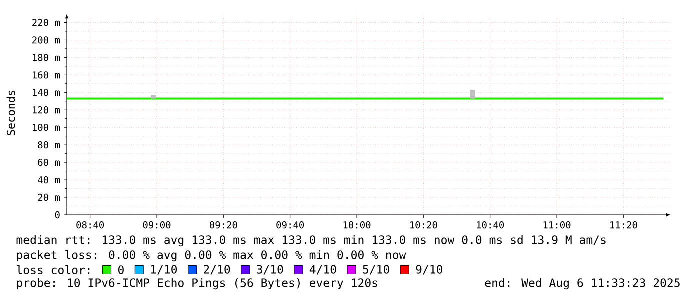 Image resolution: width=697 pixels, height=297 pixels. What do you see at coordinates (424, 225) in the screenshot?
I see `x-tick-label: 10:20` at bounding box center [424, 225].